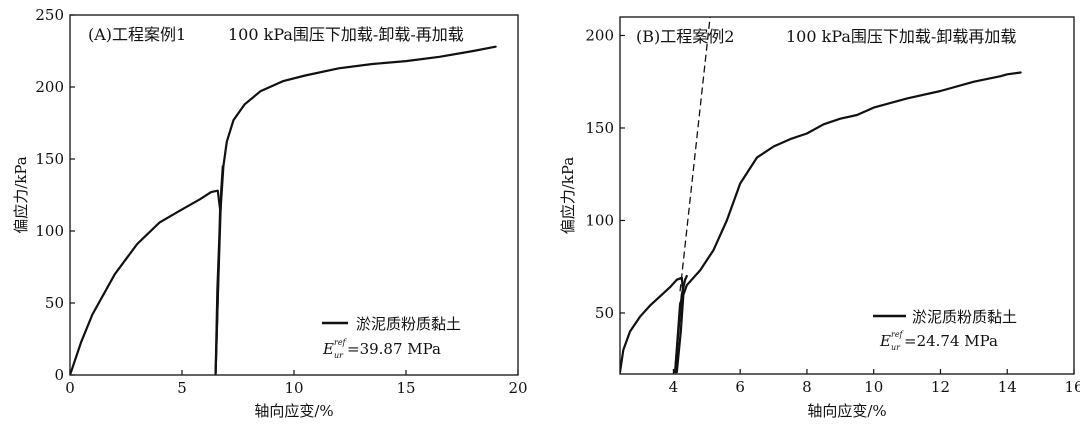  What do you see at coordinates (807, 387) in the screenshot?
I see `x-tick-label: 8` at bounding box center [807, 387].